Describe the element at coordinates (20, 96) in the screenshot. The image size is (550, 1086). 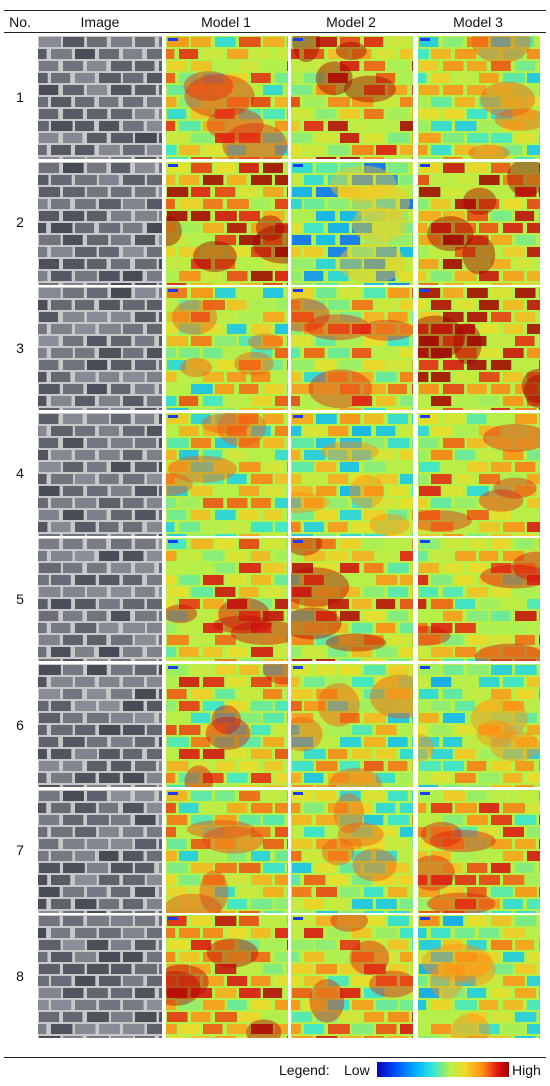
I see `row-number: 1` at that location.